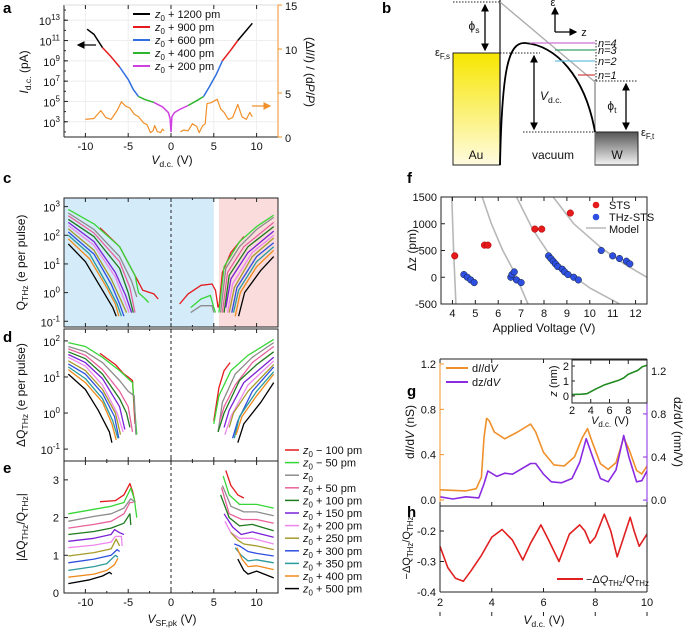 The width and height of the screenshot is (685, 631). What do you see at coordinates (310, 99) in the screenshot?
I see `text-part: P` at bounding box center [310, 99].